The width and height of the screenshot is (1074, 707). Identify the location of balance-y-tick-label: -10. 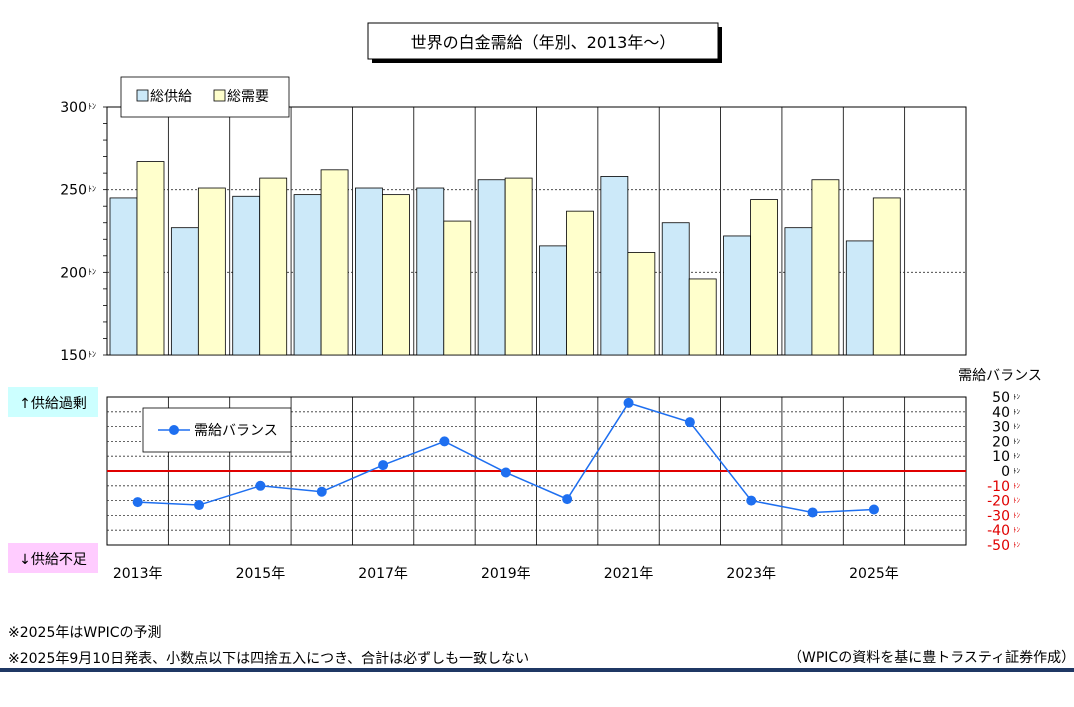
(998, 487).